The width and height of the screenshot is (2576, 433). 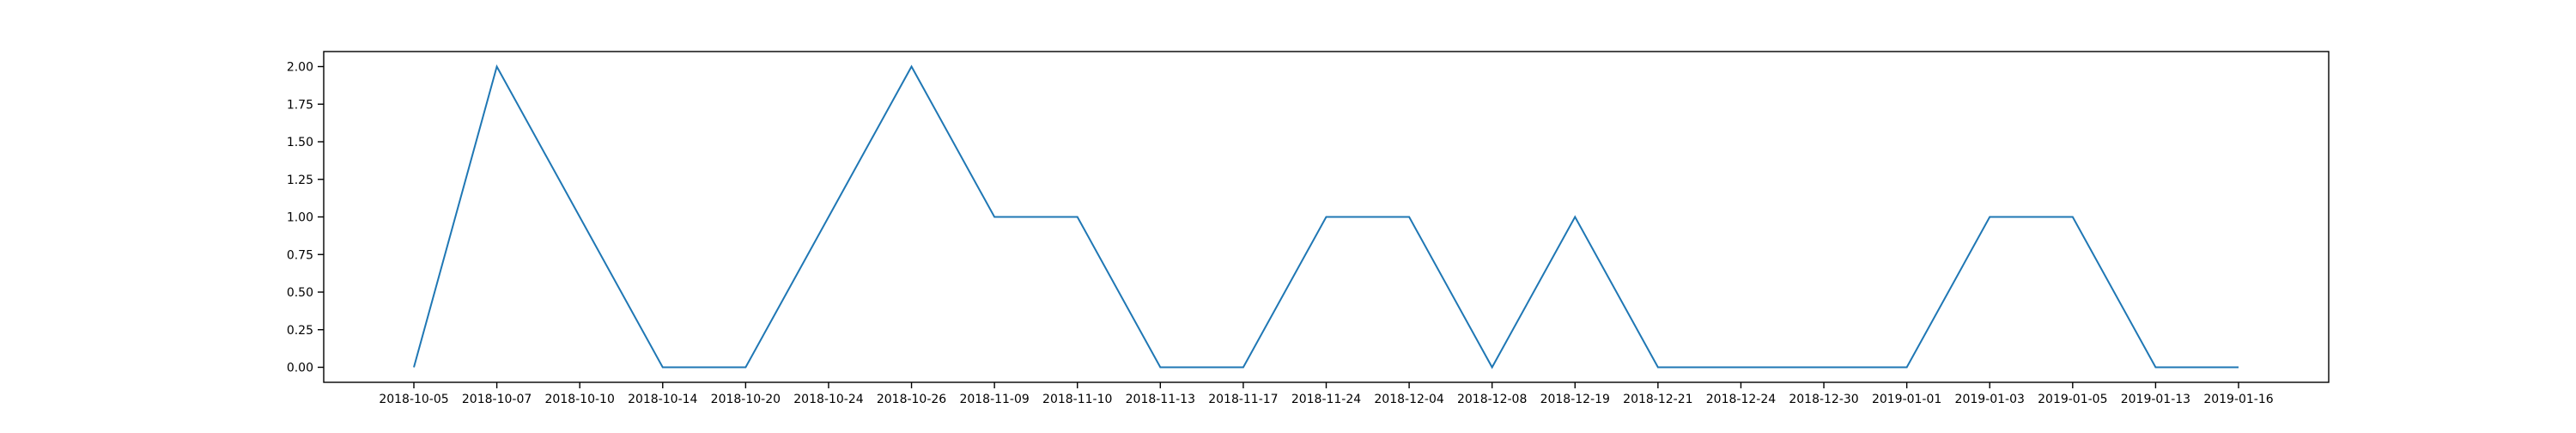 I want to click on x-tick-label: 2018-12-19, so click(x=1575, y=399).